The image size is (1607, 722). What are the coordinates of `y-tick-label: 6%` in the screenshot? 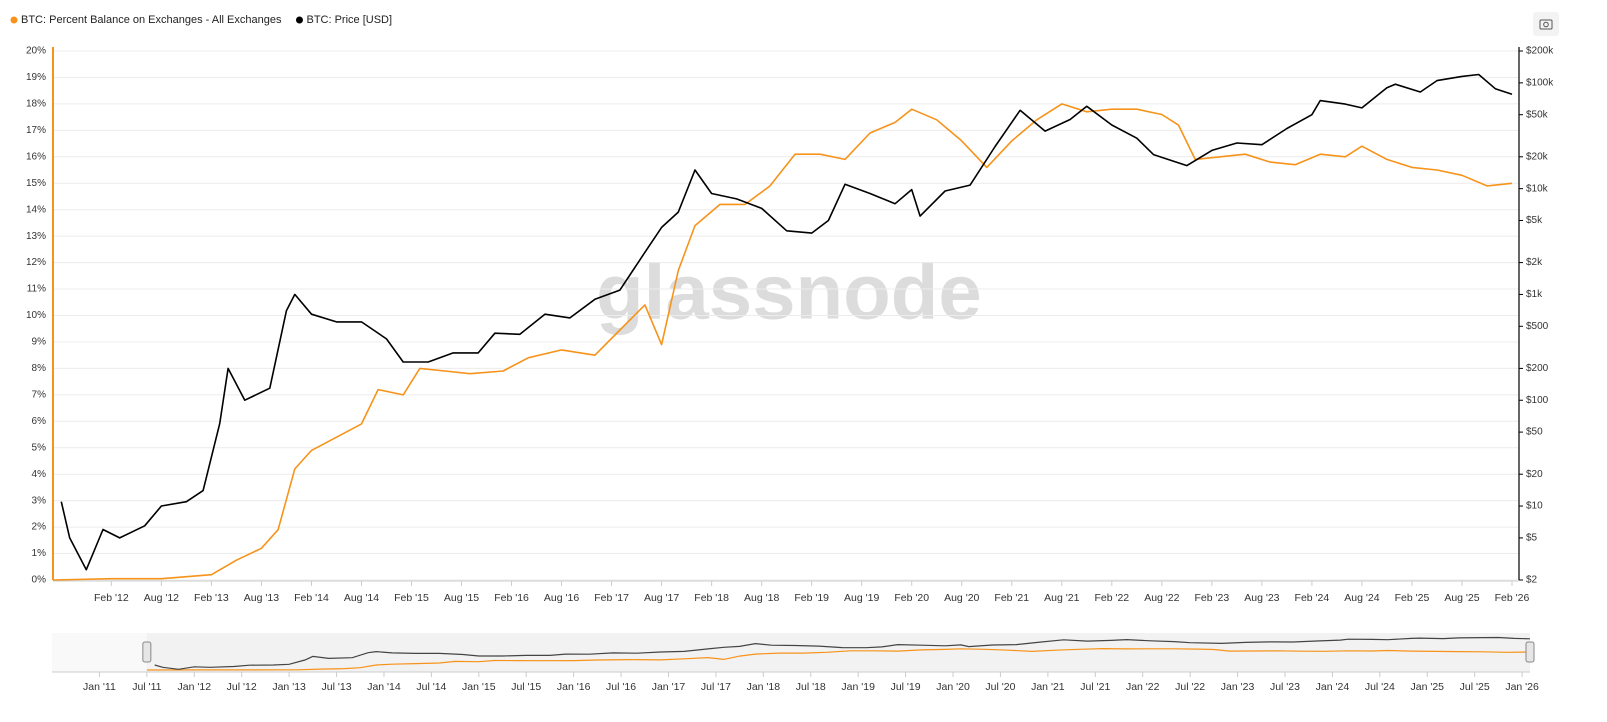 It's located at (39, 421).